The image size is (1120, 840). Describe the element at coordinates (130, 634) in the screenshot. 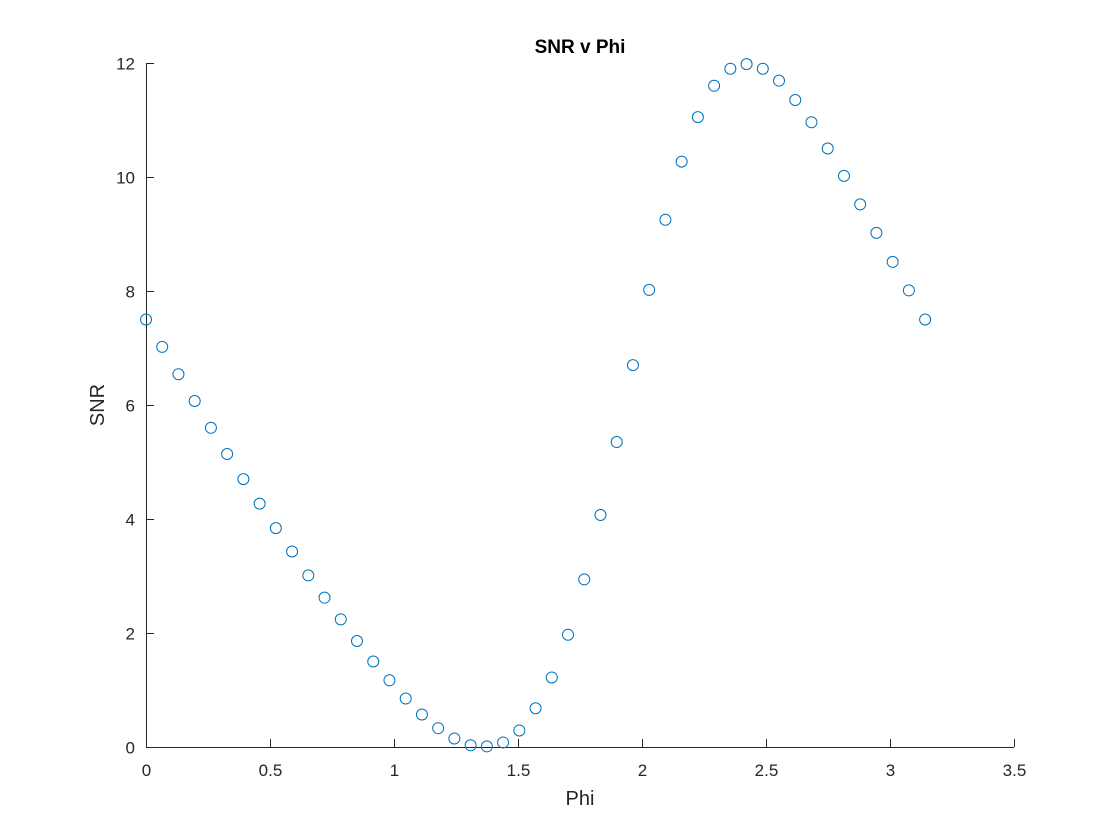

I see `y-tick-label: 2` at that location.